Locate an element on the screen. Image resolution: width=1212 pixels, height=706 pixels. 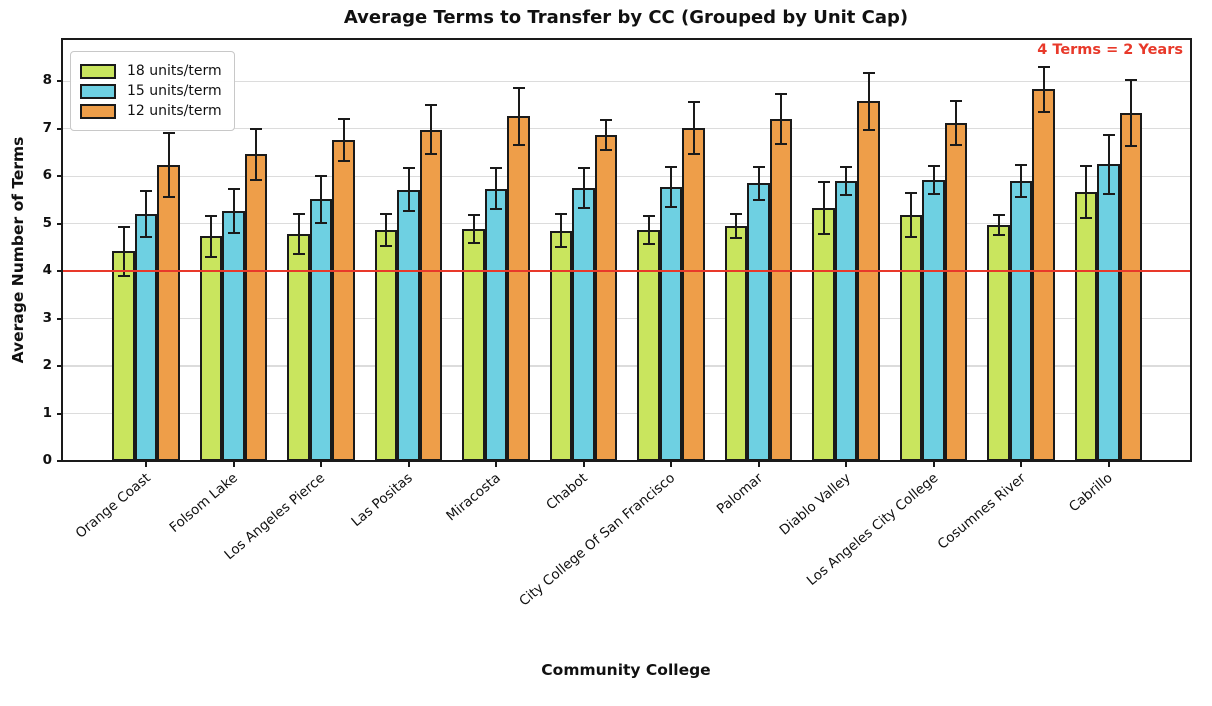
bar-15-units-term-chabot is located at coordinates (583, 324).